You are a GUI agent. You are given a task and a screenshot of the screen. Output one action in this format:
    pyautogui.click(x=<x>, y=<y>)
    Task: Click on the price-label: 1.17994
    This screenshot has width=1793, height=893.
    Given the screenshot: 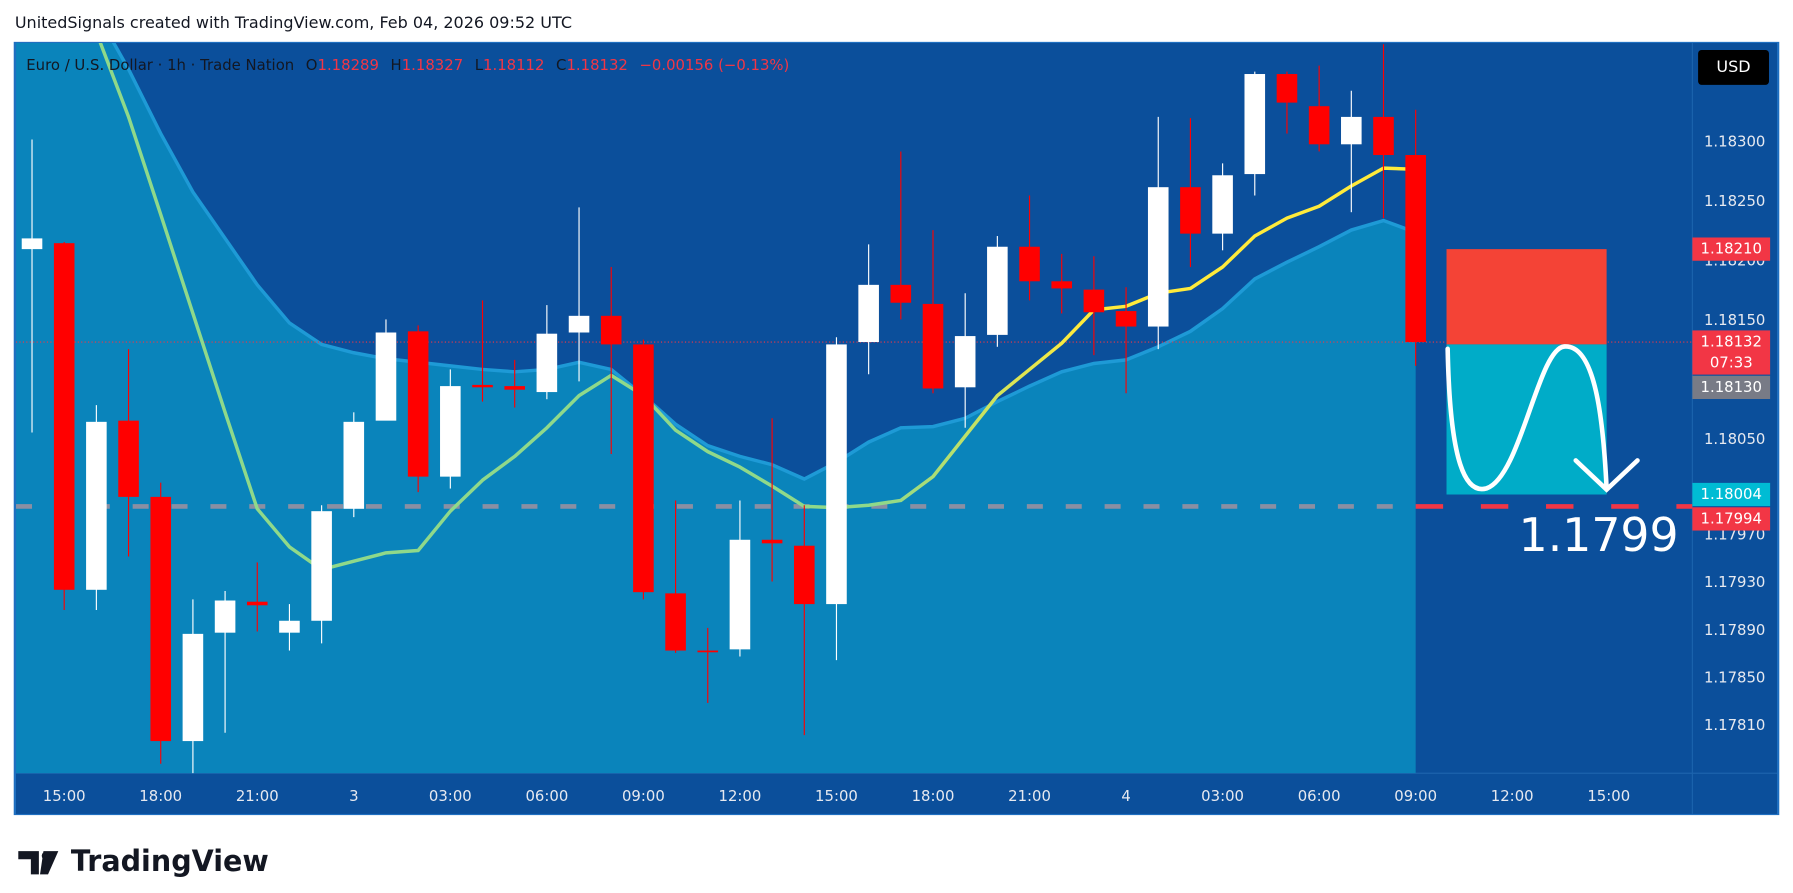 What is the action you would take?
    pyautogui.click(x=1731, y=518)
    